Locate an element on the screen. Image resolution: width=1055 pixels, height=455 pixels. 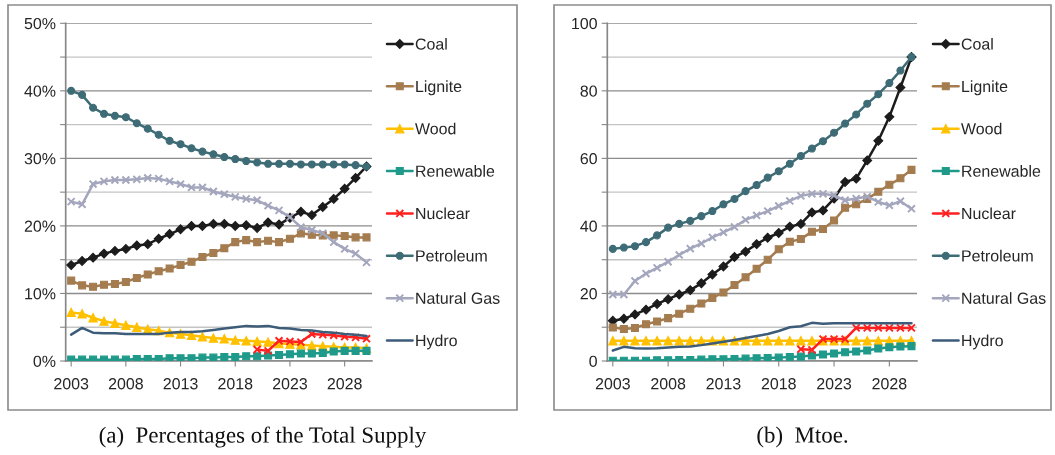
y-tick-label: 80 is located at coordinates (588, 91).